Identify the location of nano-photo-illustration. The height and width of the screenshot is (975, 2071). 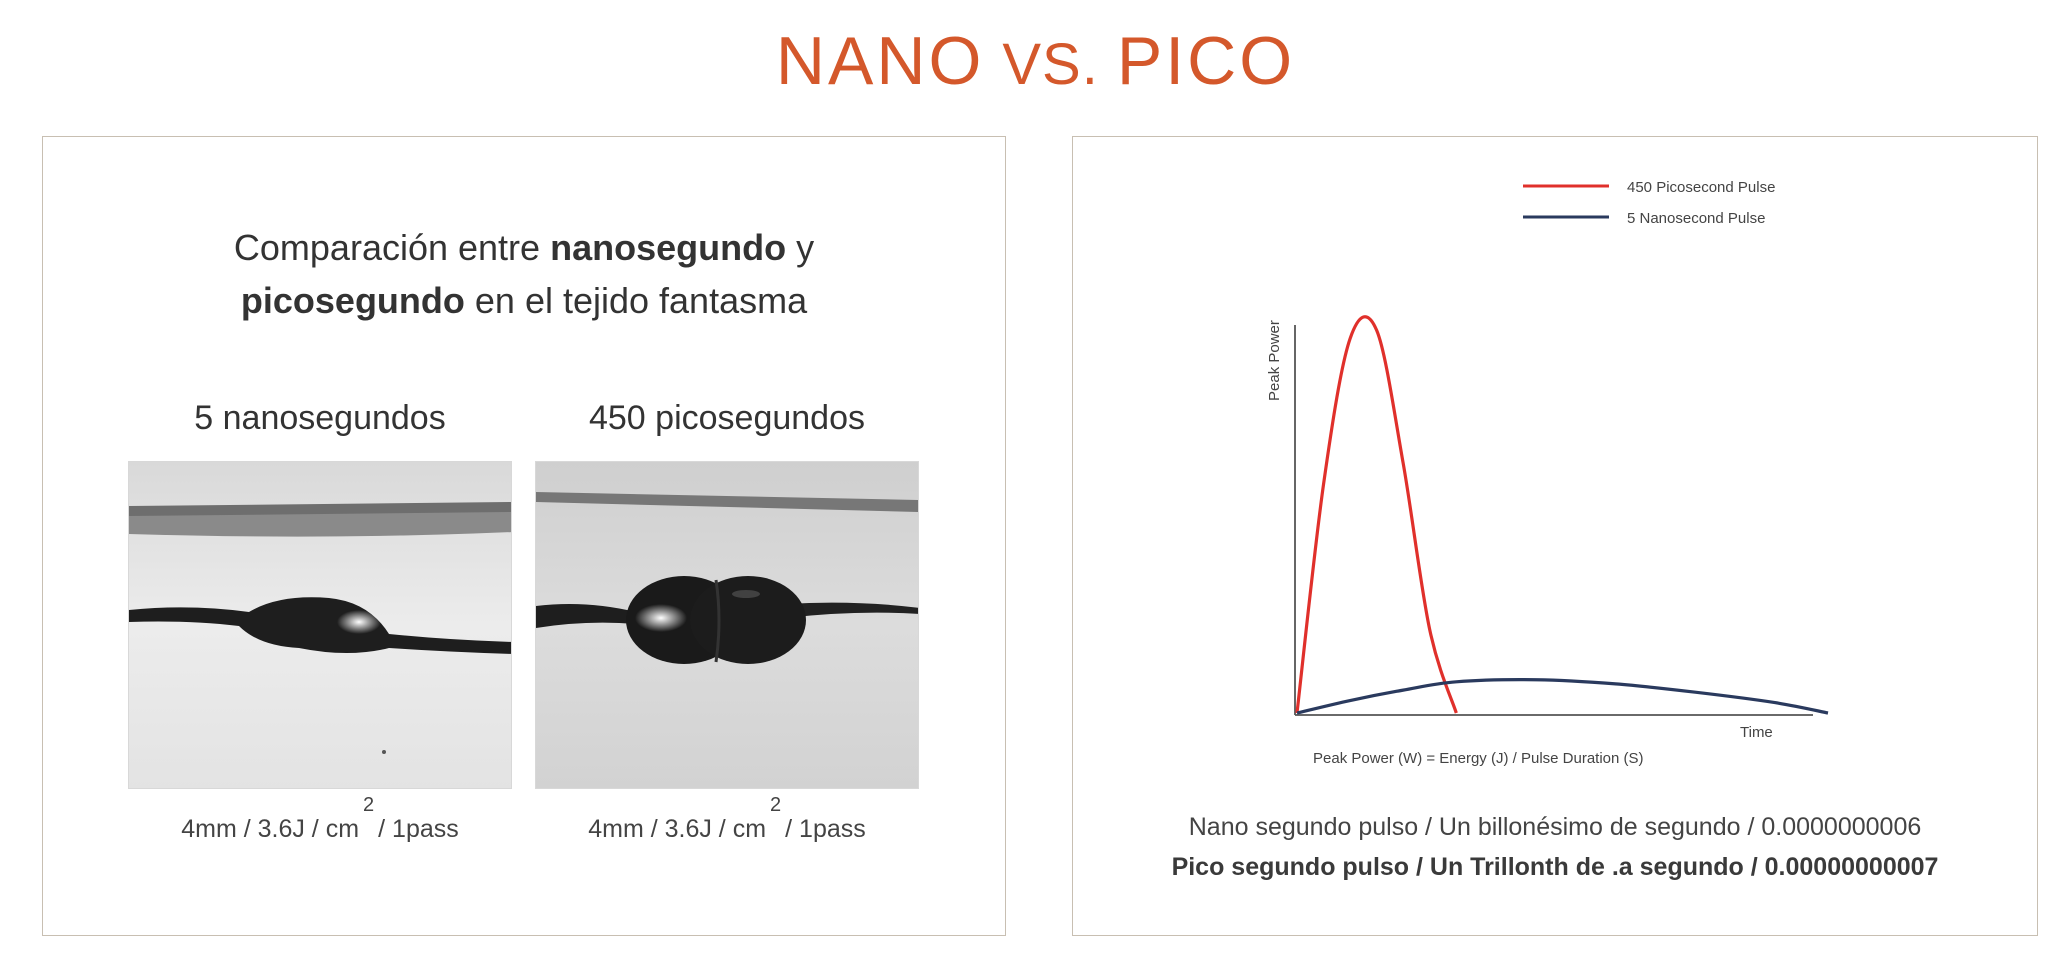
(320, 625).